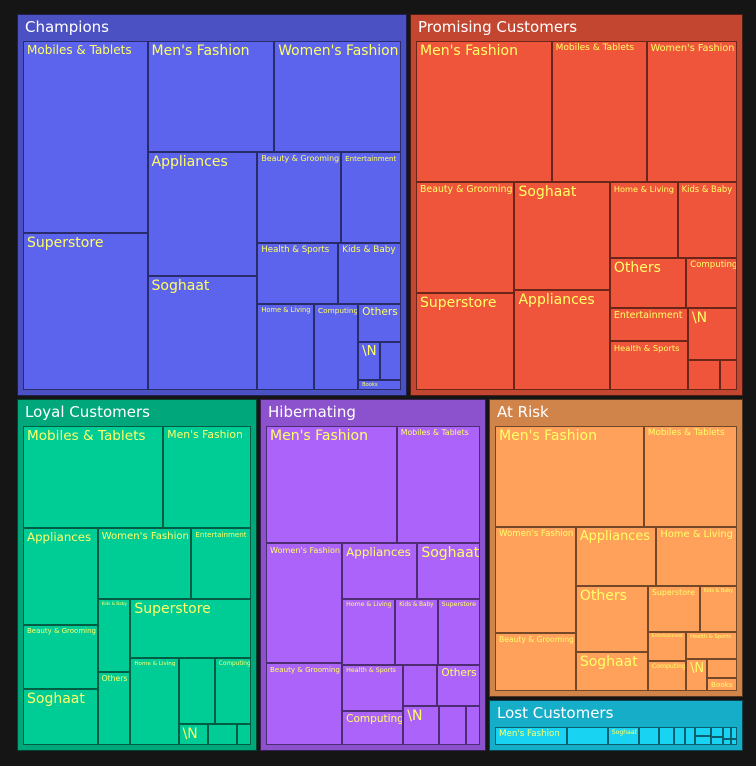 Image resolution: width=756 pixels, height=766 pixels. Describe the element at coordinates (679, 736) in the screenshot. I see `tile-beauty-grooming` at that location.